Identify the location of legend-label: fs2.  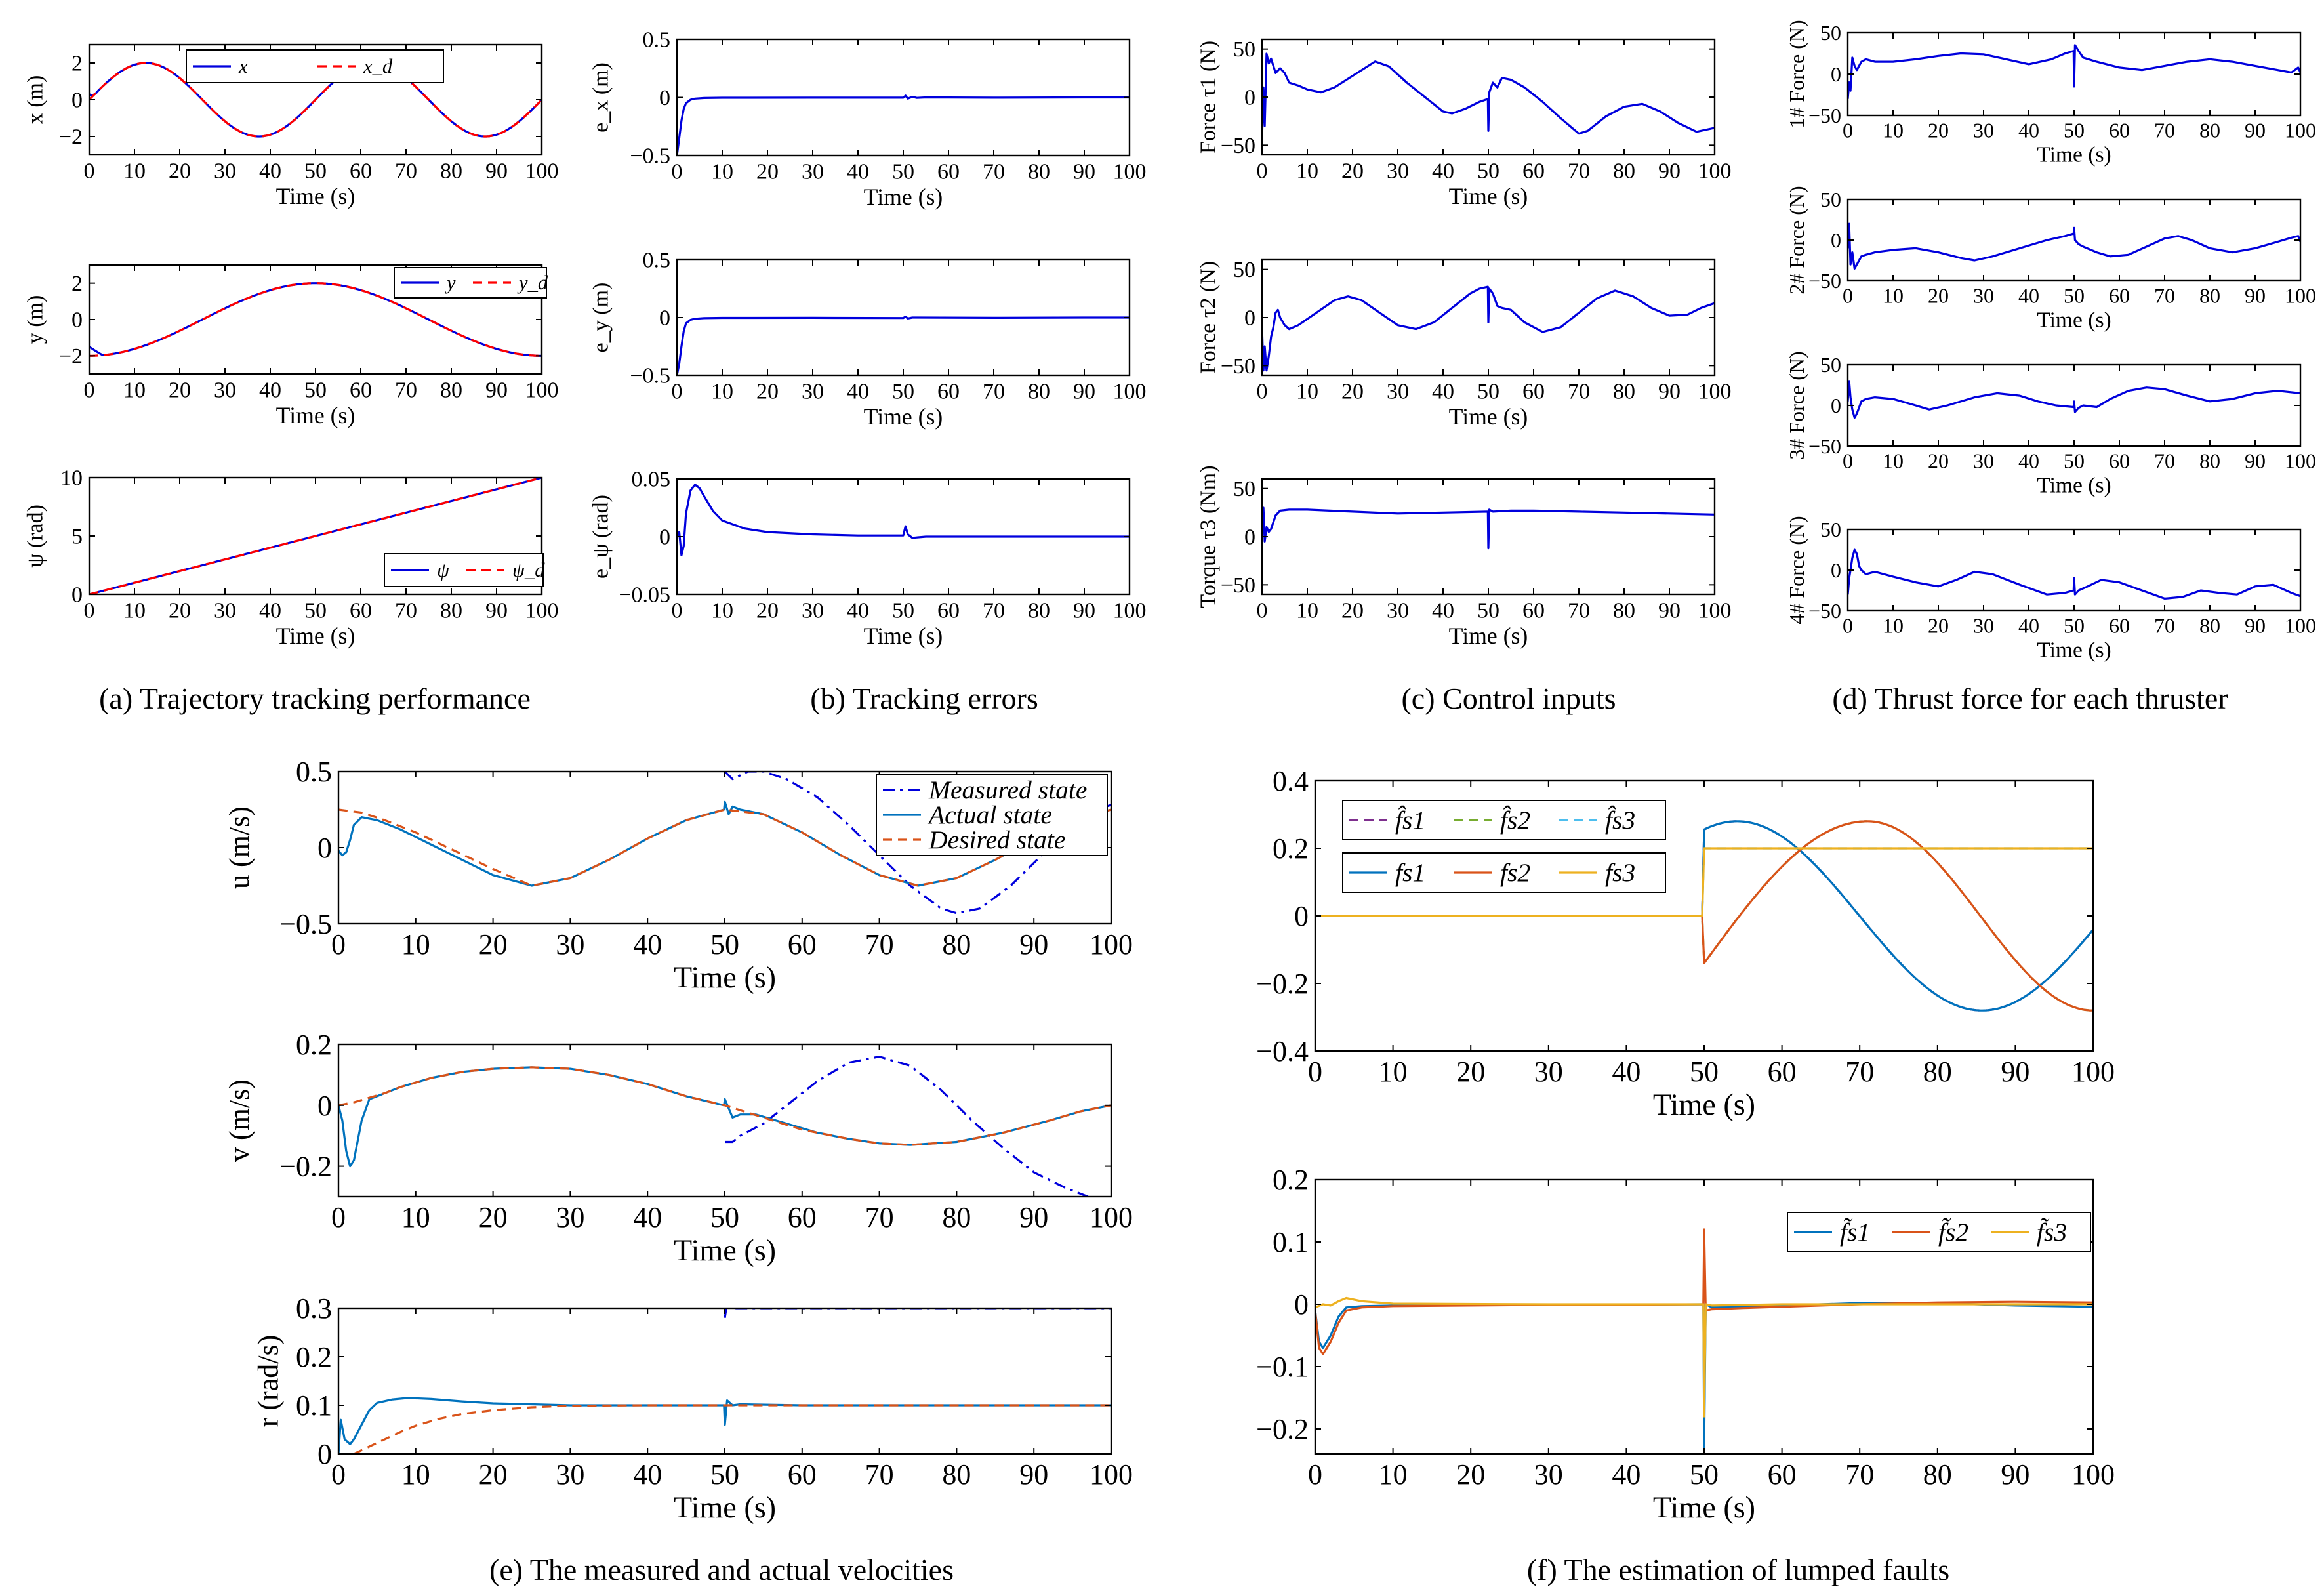
(1515, 872).